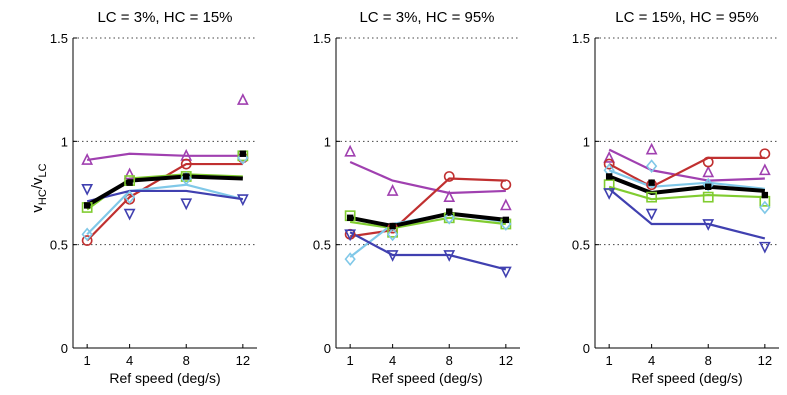  Describe the element at coordinates (43, 170) in the screenshot. I see `y-axis-label-sub2: LC` at that location.